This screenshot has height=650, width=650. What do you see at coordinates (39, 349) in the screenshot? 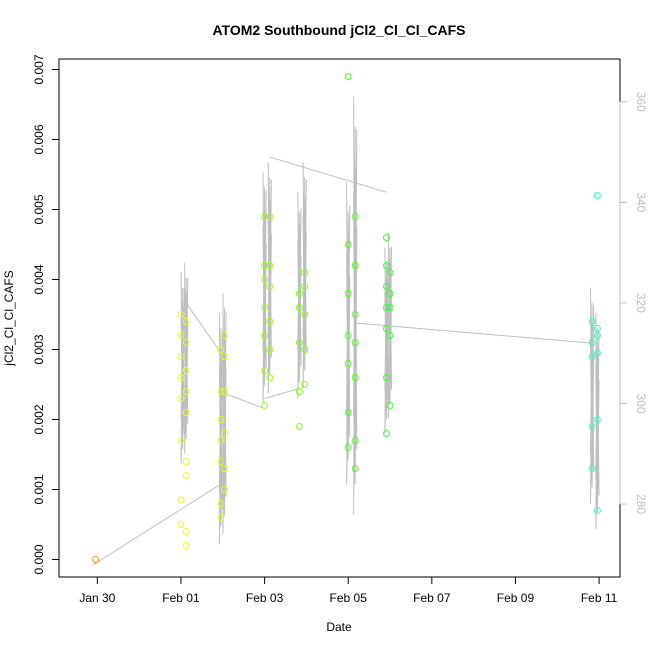
I see `y-tick-label: 0.003` at bounding box center [39, 349].